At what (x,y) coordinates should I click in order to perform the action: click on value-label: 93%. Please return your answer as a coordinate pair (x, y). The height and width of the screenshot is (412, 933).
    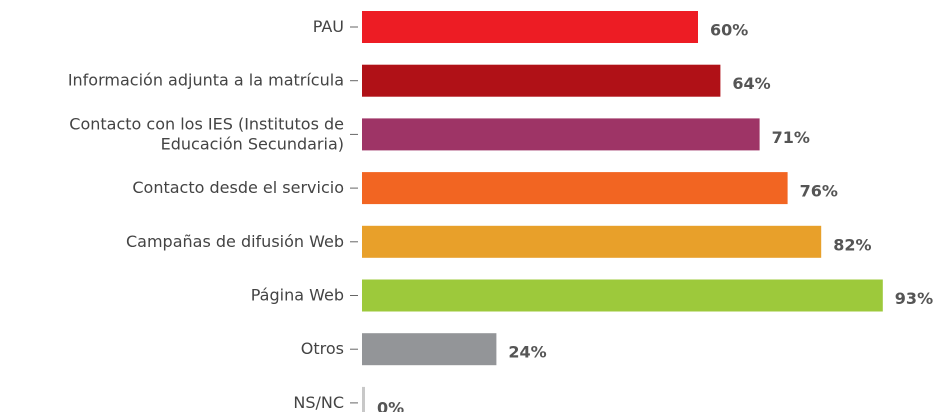
    Looking at the image, I should click on (914, 298).